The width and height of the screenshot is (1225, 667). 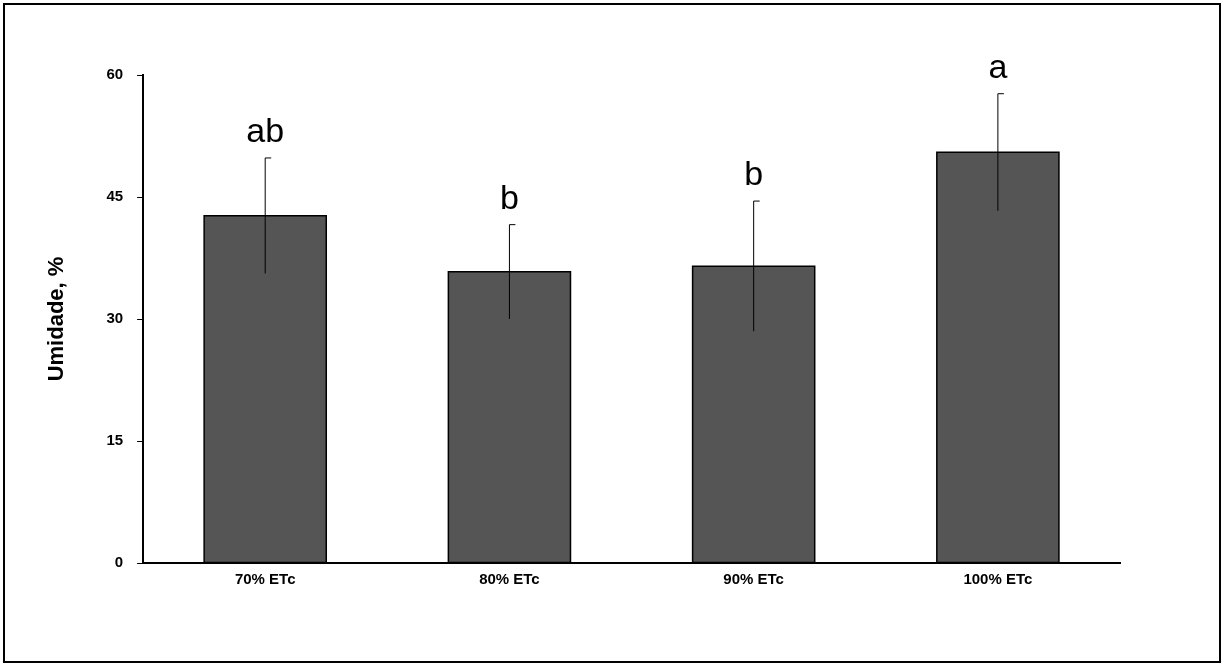 I want to click on x-tick-label: 100% ETc, so click(x=998, y=579).